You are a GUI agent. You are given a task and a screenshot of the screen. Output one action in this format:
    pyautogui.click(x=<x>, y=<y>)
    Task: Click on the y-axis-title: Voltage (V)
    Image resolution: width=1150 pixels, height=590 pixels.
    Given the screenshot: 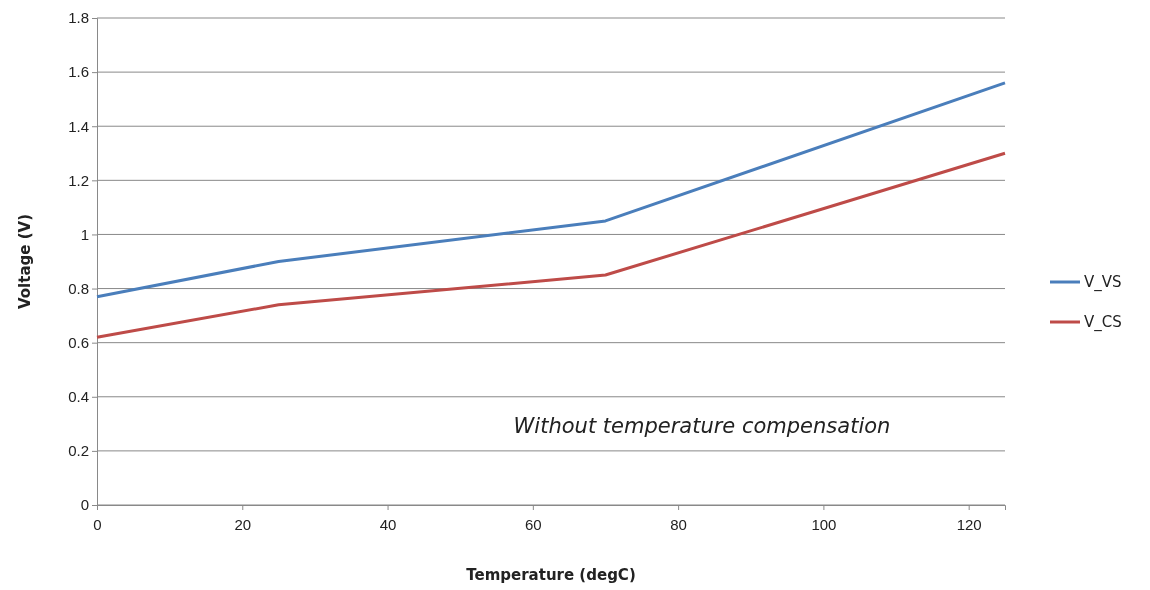 What is the action you would take?
    pyautogui.click(x=25, y=261)
    